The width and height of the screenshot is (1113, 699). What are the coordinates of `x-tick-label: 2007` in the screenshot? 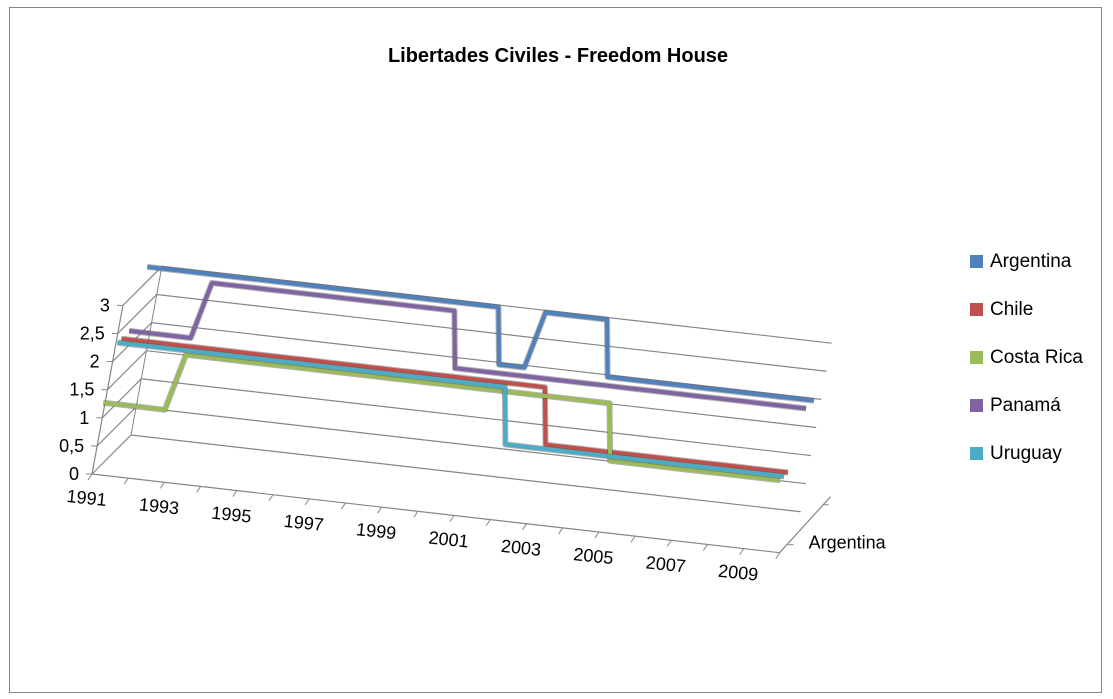 It's located at (666, 564).